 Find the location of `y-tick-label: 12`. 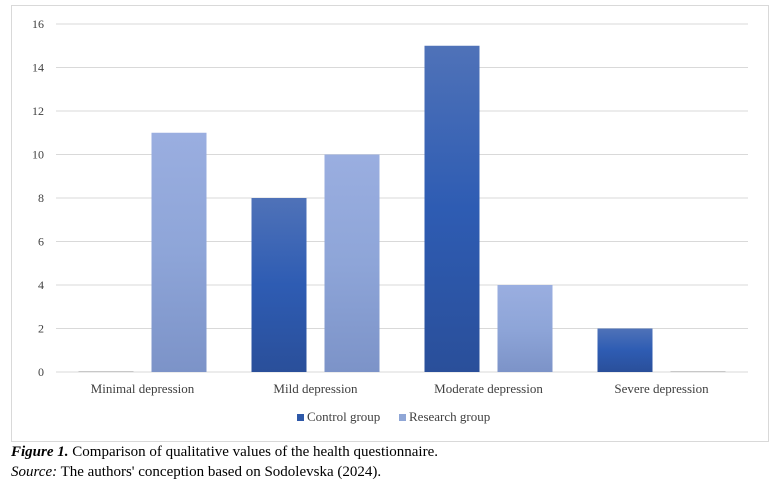

y-tick-label: 12 is located at coordinates (38, 111).